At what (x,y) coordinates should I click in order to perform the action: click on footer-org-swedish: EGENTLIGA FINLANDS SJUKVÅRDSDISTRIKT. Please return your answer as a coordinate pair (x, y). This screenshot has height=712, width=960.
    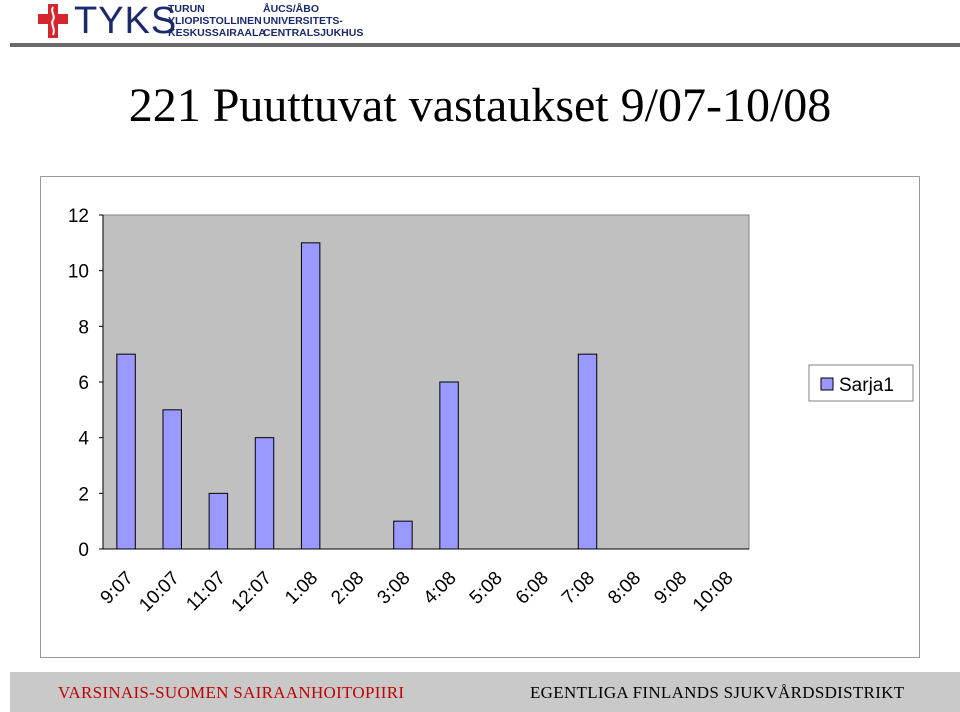
    Looking at the image, I should click on (717, 692).